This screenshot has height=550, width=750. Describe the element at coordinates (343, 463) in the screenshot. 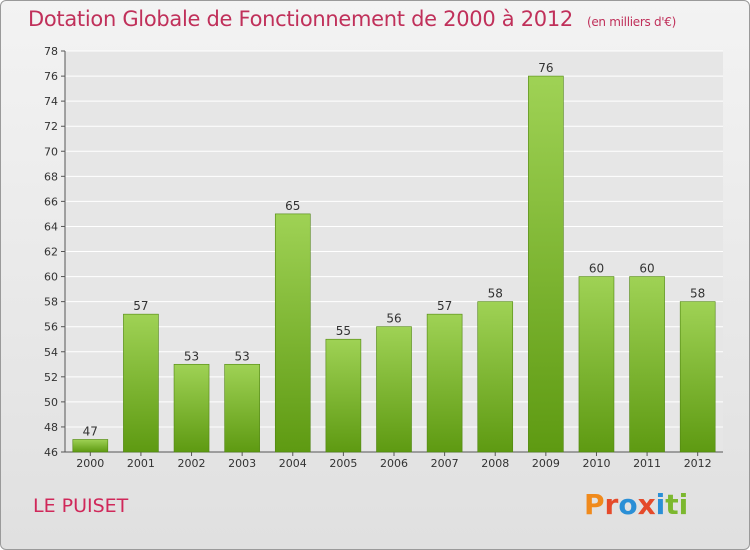

I see `x-tick-label: 2005` at that location.